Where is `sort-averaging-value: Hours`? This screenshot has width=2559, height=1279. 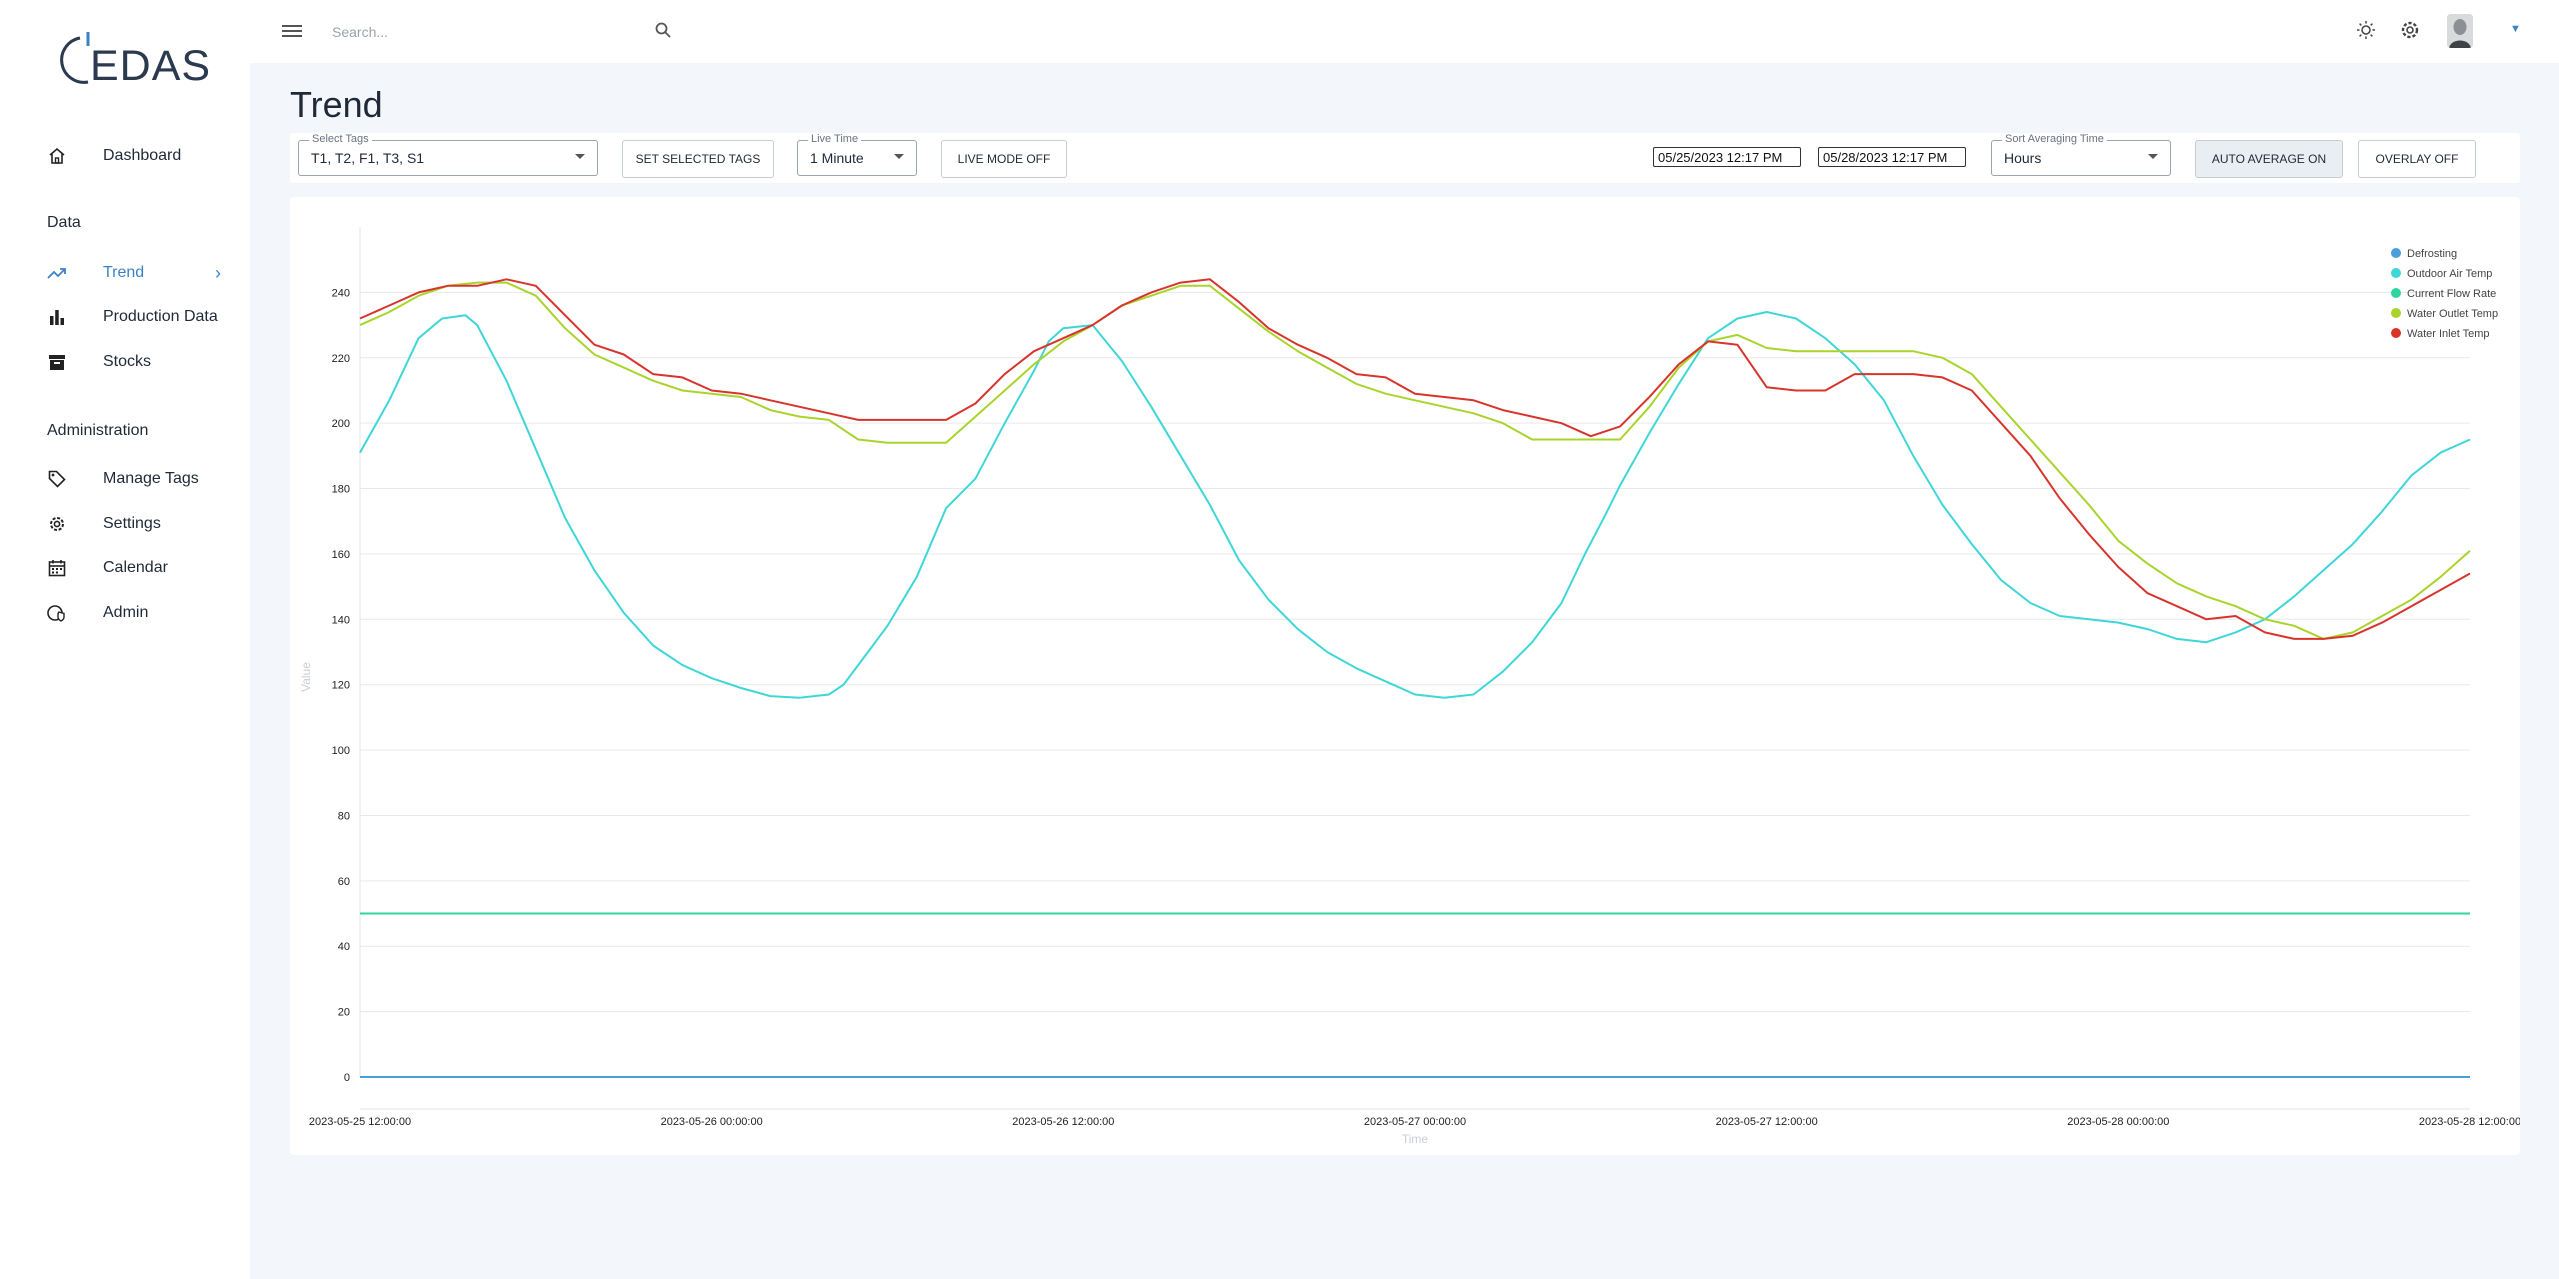
sort-averaging-value: Hours is located at coordinates (2023, 158).